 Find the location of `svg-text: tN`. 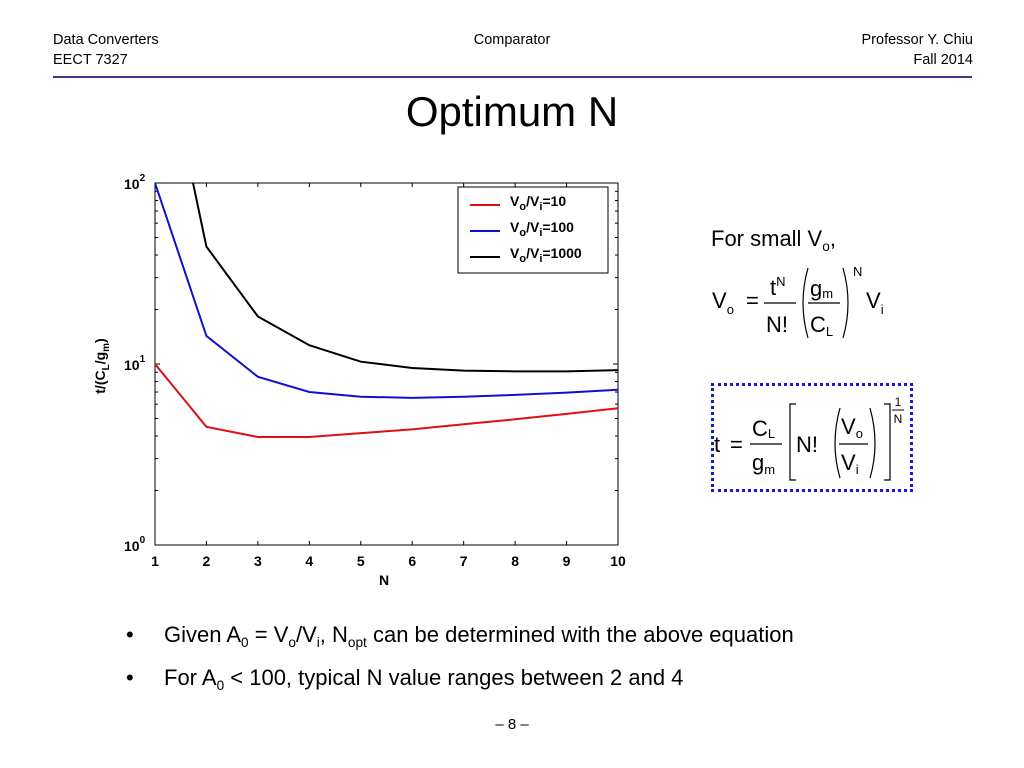

svg-text: tN is located at coordinates (778, 287).